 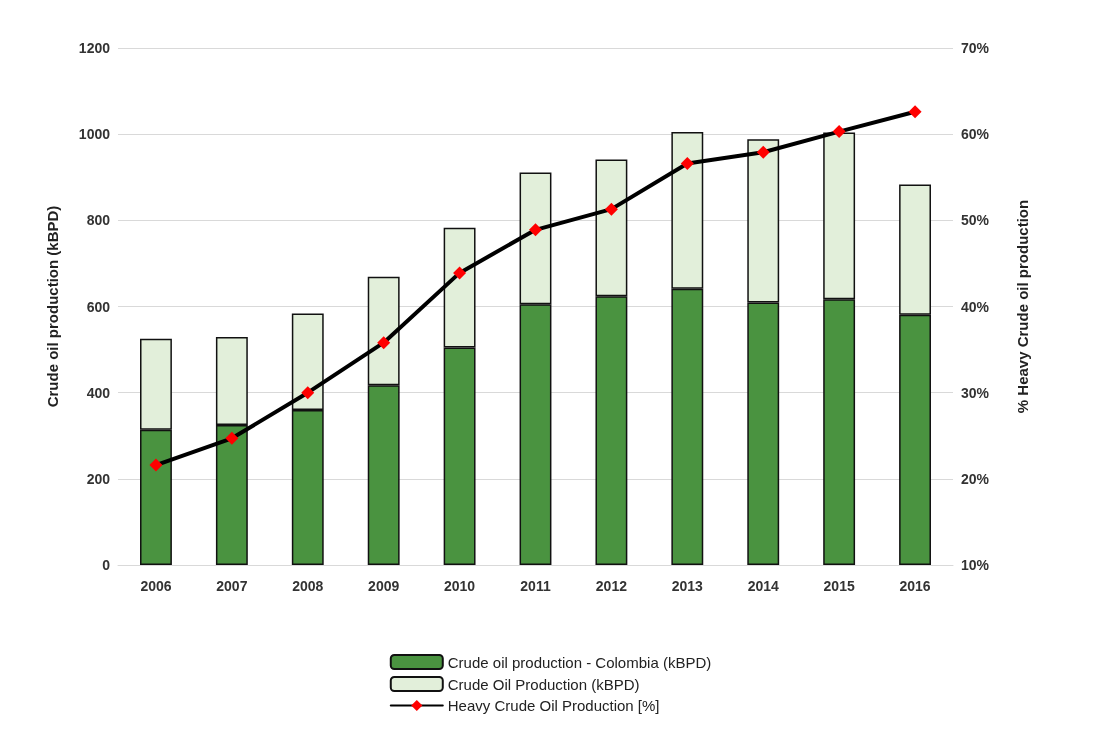 I want to click on y-axis-title: Crude oil production (kBPD), so click(x=52, y=306).